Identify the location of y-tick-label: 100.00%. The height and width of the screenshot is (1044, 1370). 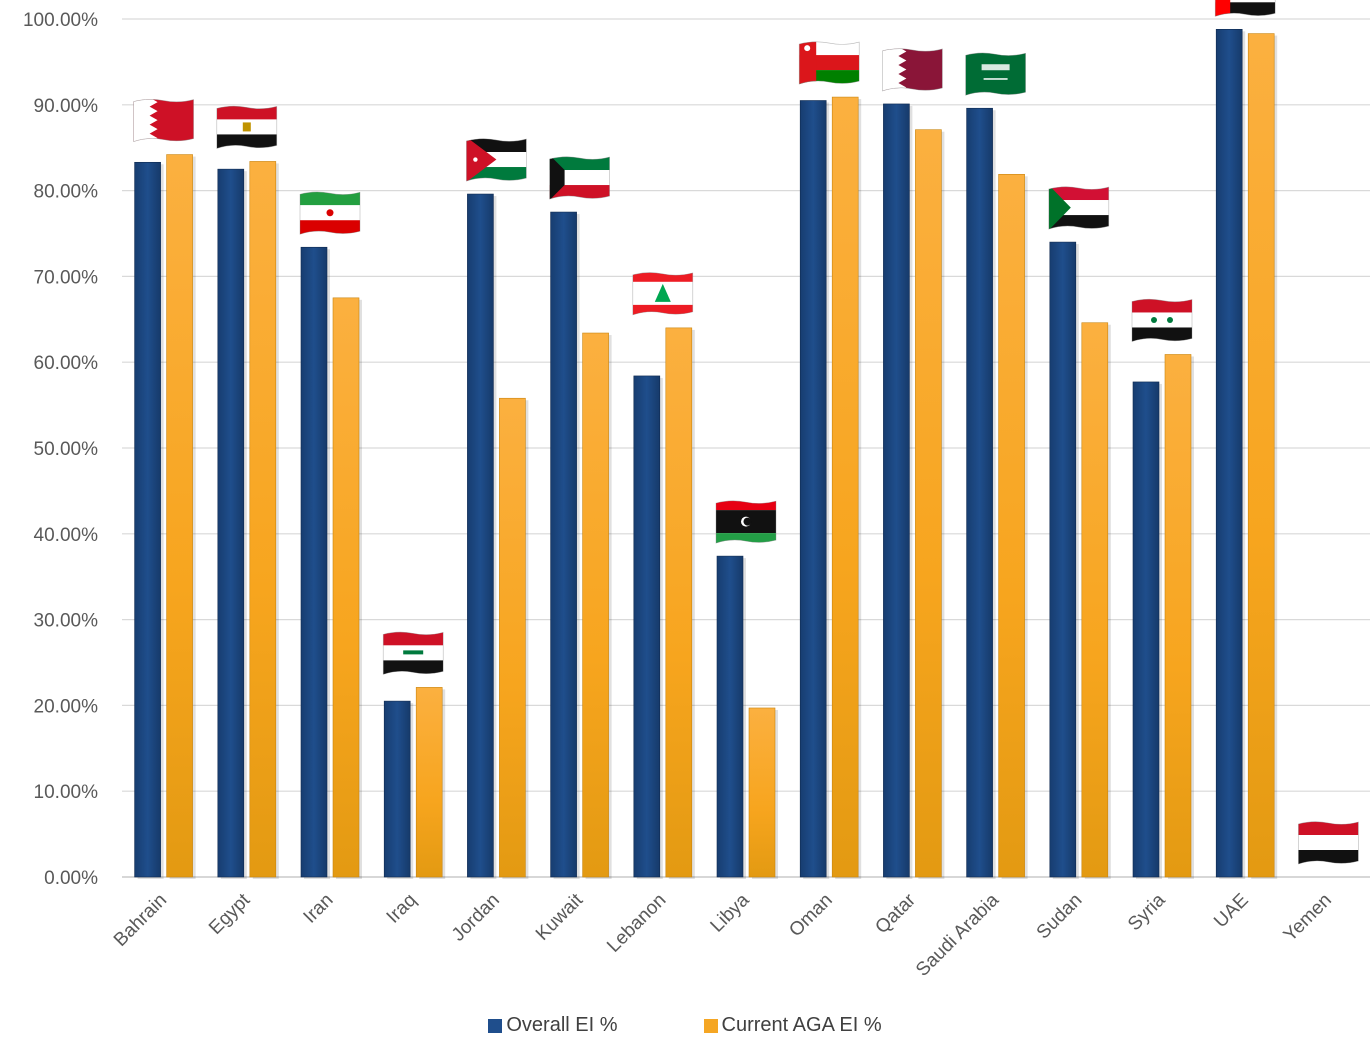
(60, 20).